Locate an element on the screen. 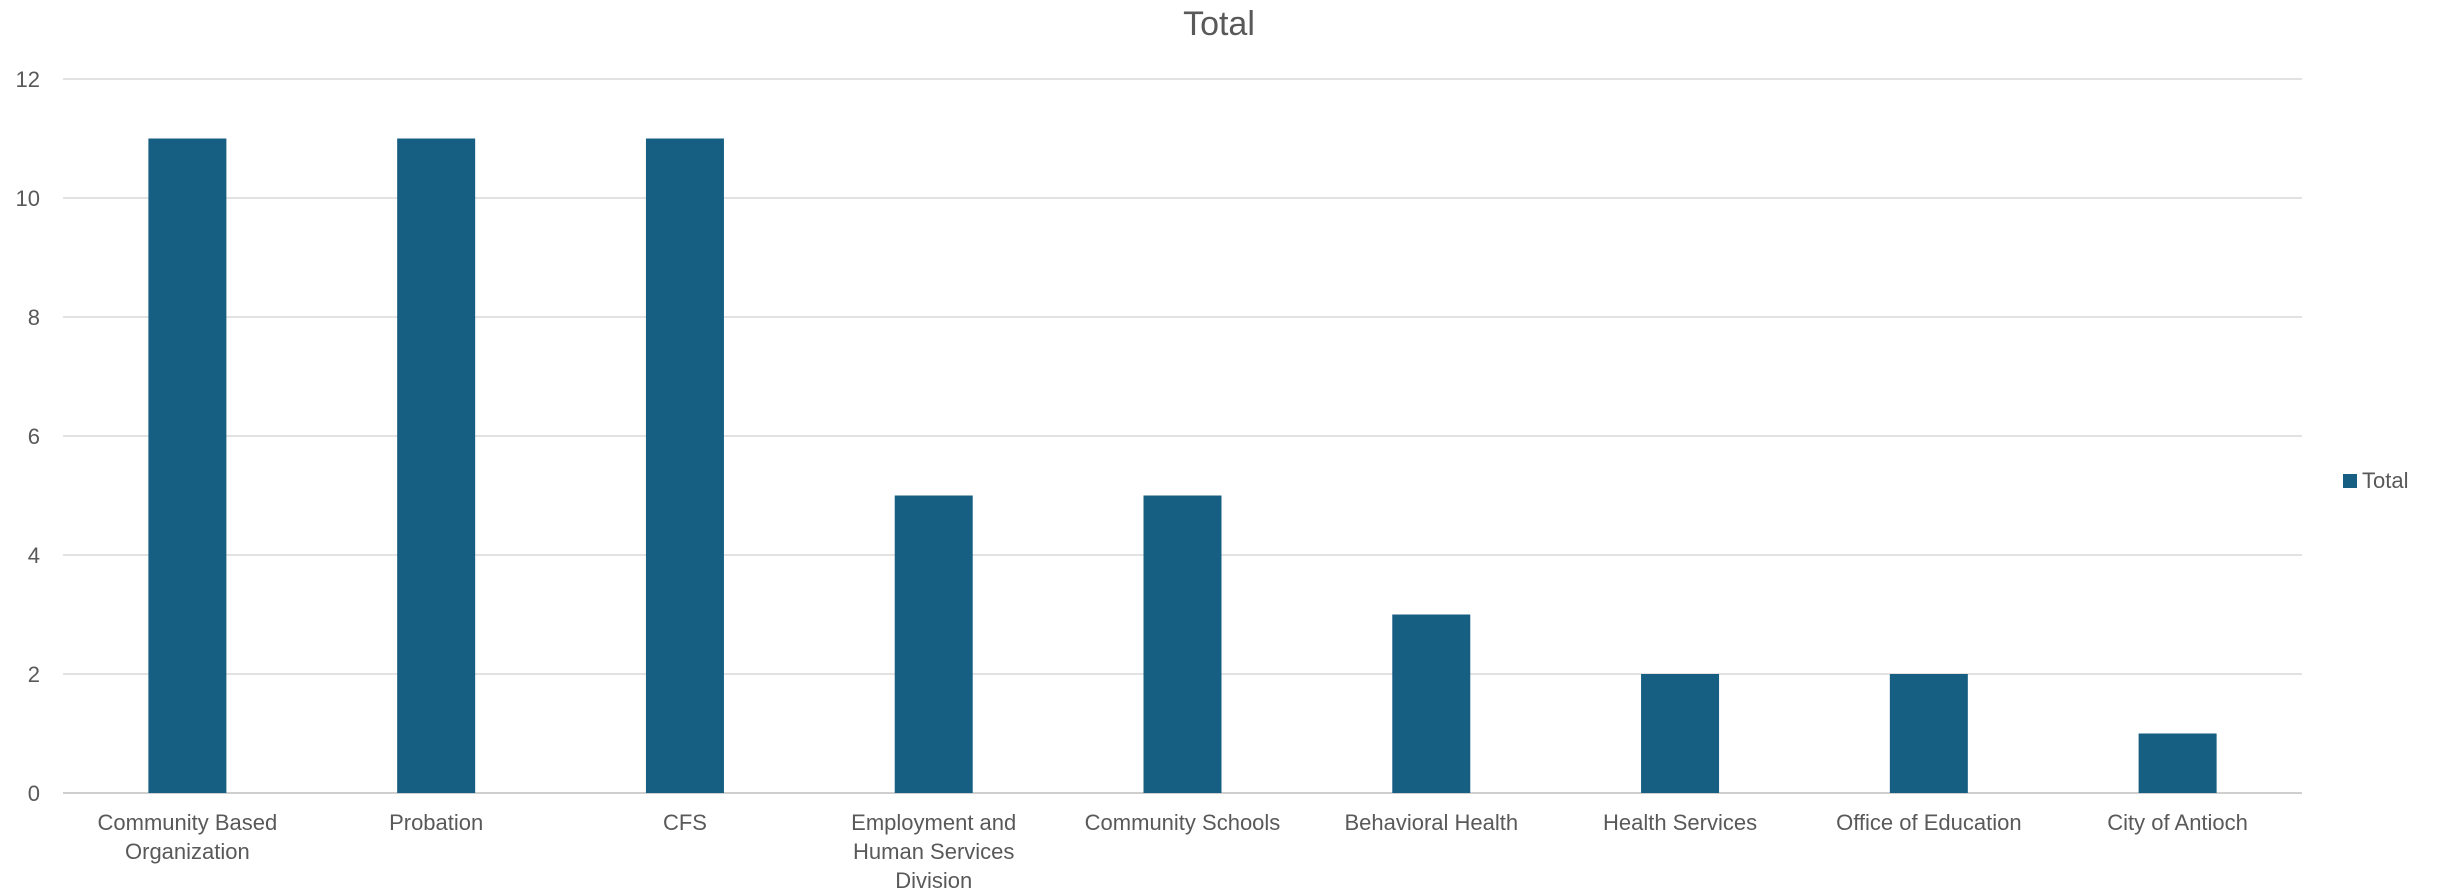  x-tick-label: Community Based Organization is located at coordinates (188, 837).